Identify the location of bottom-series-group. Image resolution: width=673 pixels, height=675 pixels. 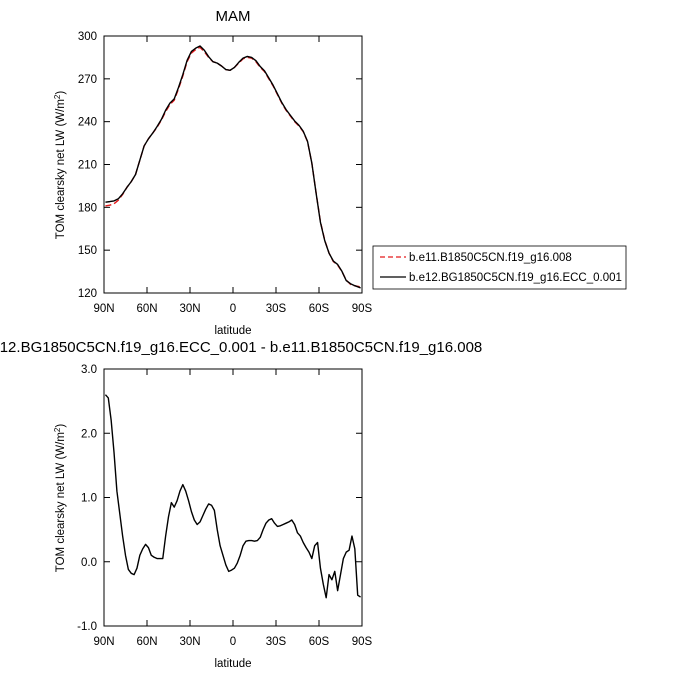
(232, 496).